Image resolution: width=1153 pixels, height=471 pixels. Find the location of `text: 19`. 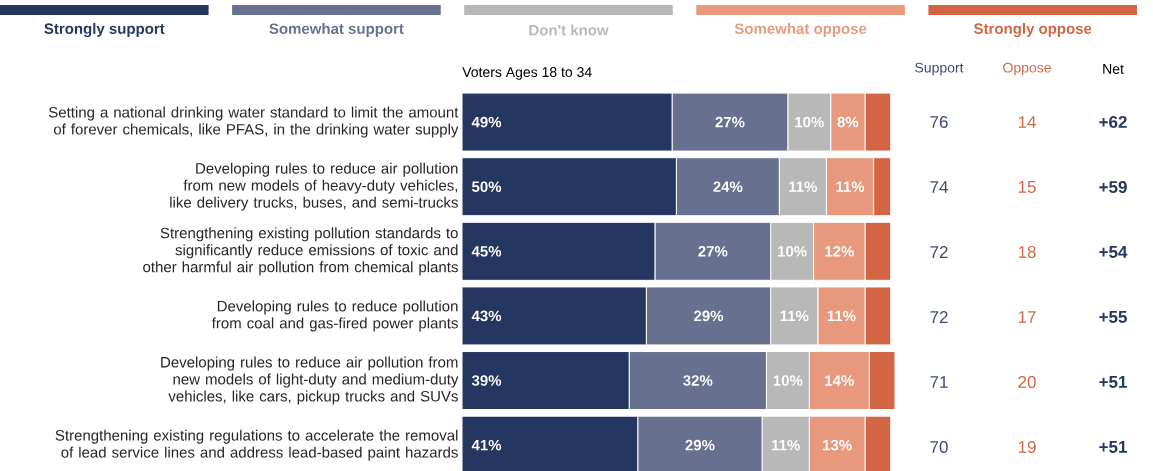

text: 19 is located at coordinates (1027, 447).